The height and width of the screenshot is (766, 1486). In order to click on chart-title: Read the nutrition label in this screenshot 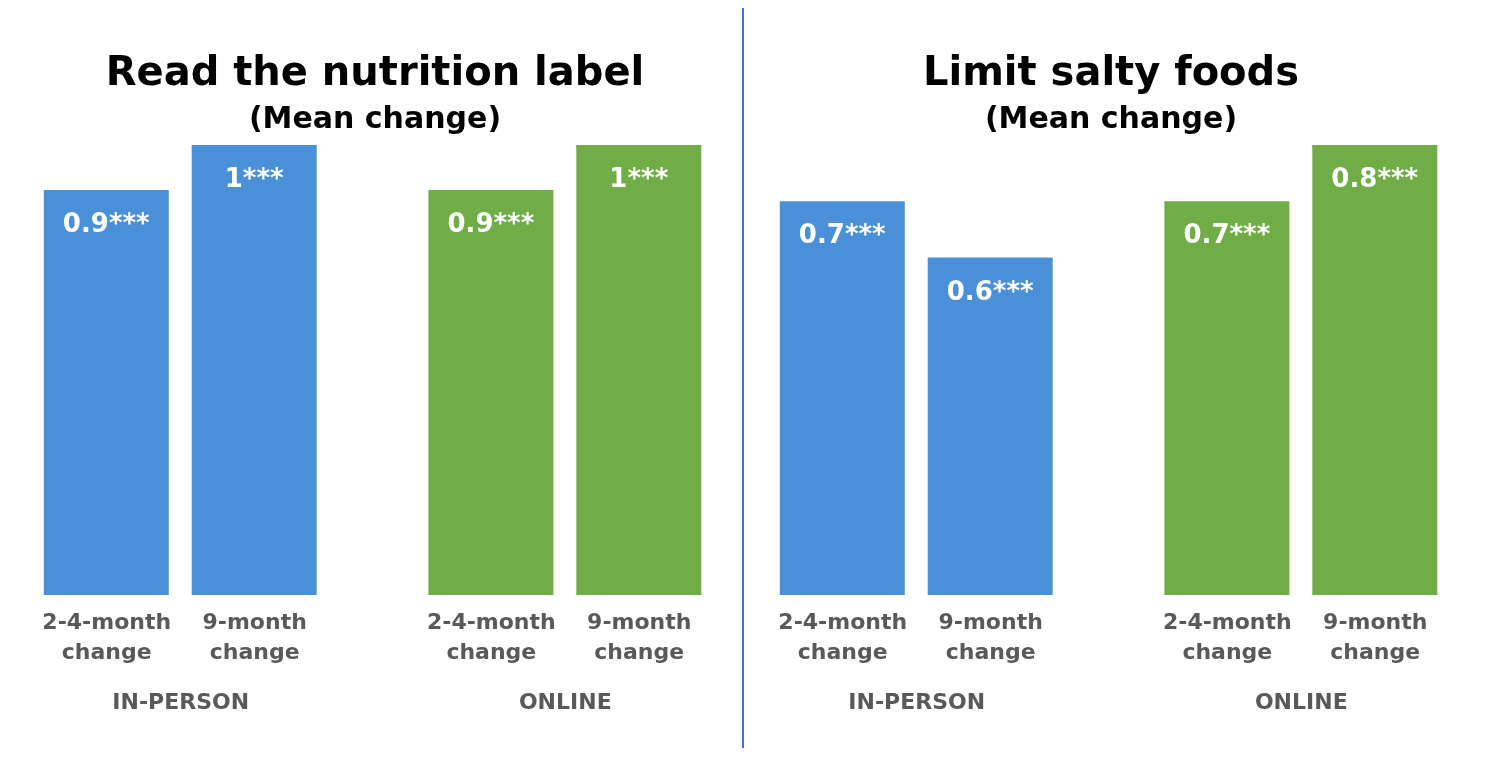, I will do `click(375, 71)`.